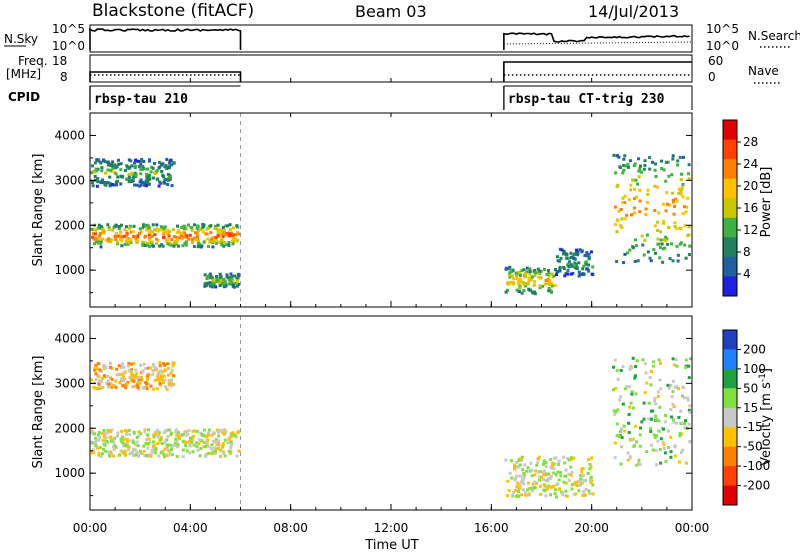 Image resolution: width=800 pixels, height=554 pixels. What do you see at coordinates (391, 11) in the screenshot?
I see `beam-title: Beam 03` at bounding box center [391, 11].